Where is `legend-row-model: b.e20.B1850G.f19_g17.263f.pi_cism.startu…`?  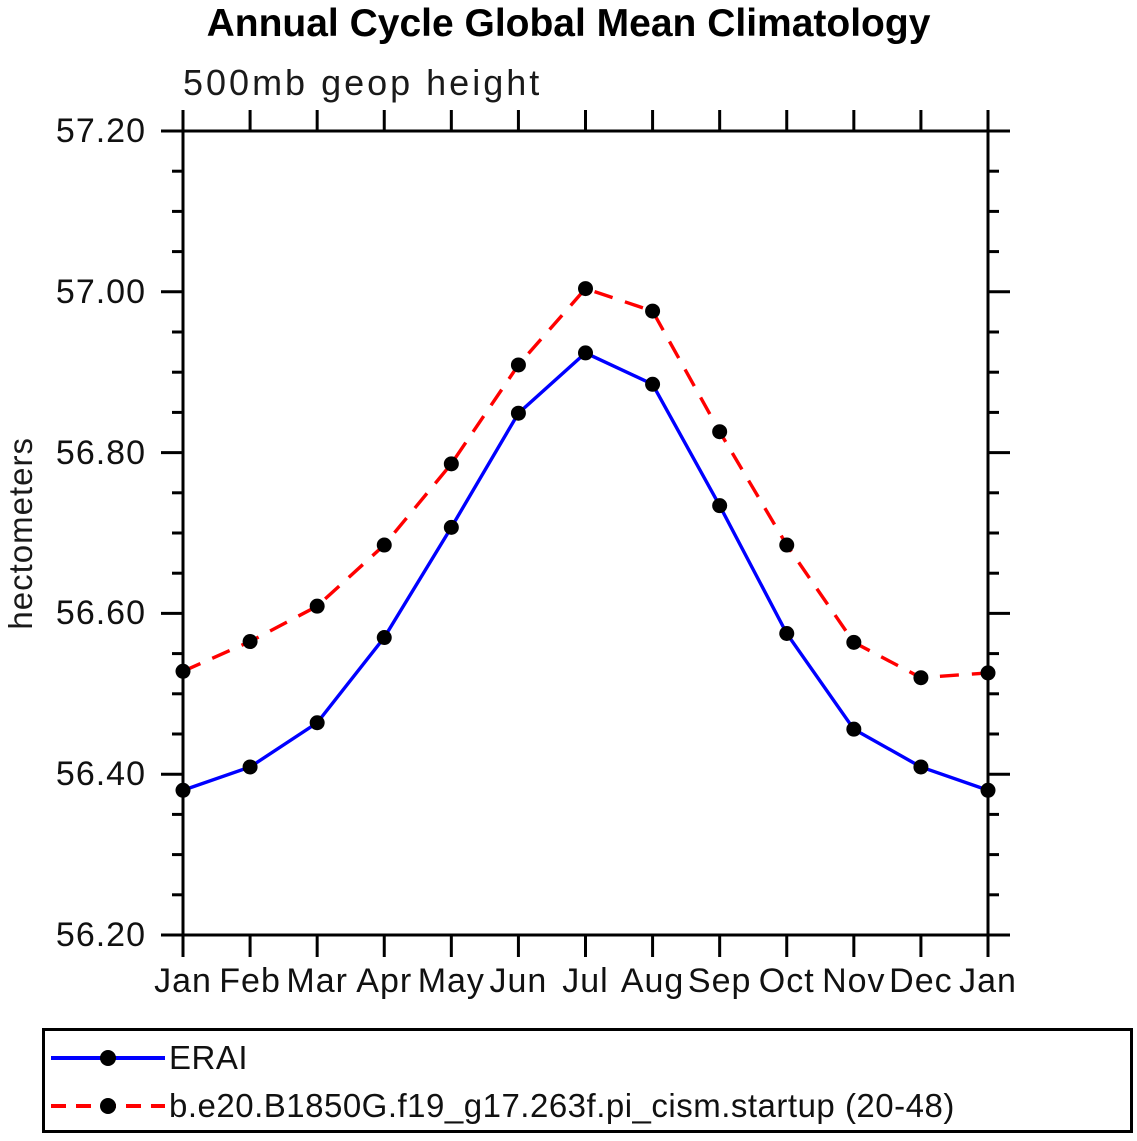 legend-row-model: b.e20.B1850G.f19_g17.263f.pi_cism.startu… is located at coordinates (502, 1106).